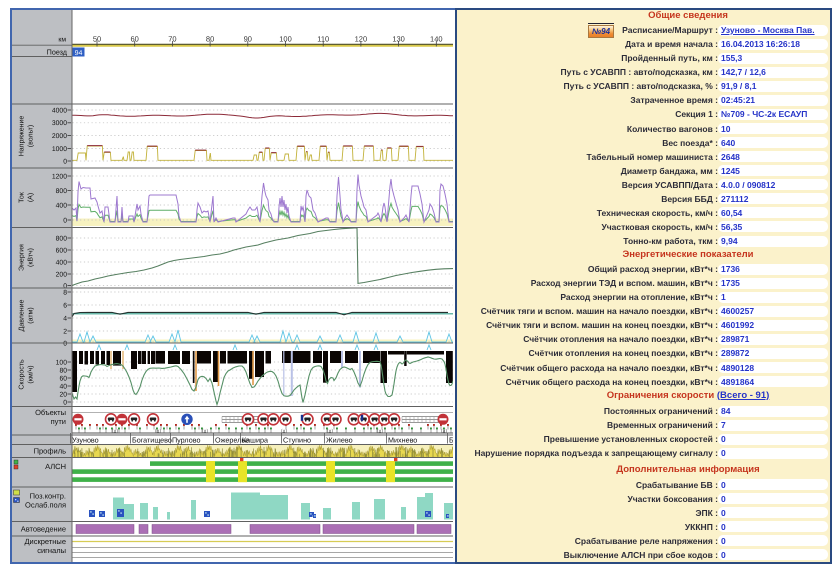  I want to click on svg-text: 20, so click(63, 394).